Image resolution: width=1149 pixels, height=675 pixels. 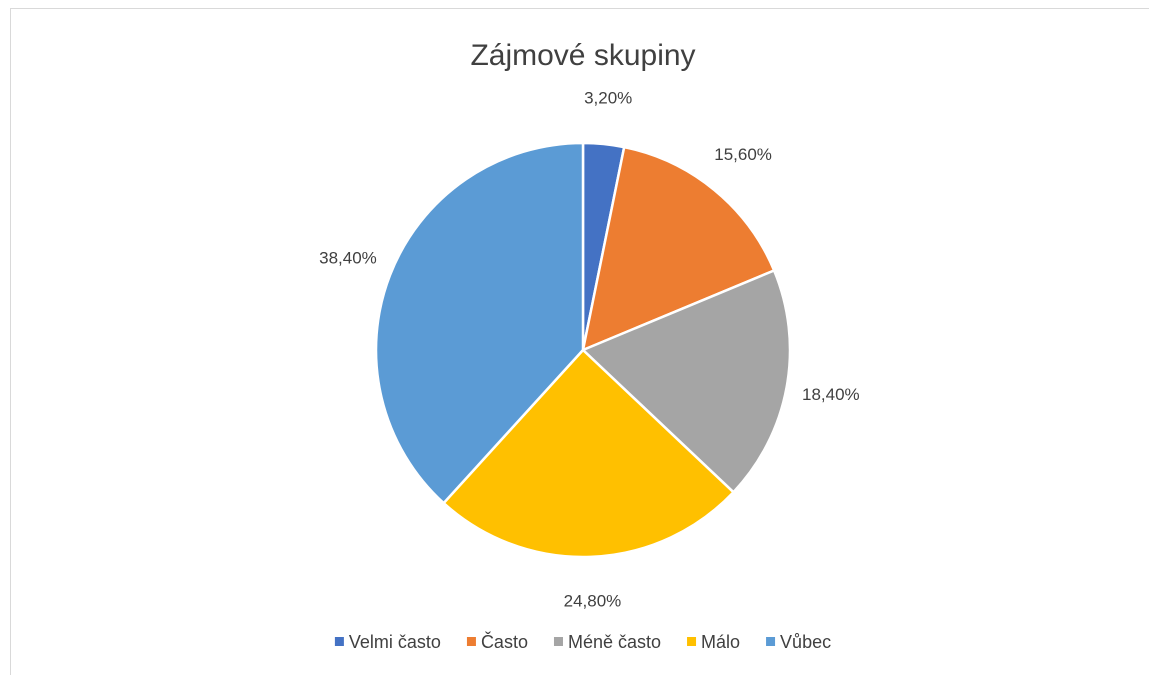 What do you see at coordinates (504, 641) in the screenshot?
I see `legend-label: Často` at bounding box center [504, 641].